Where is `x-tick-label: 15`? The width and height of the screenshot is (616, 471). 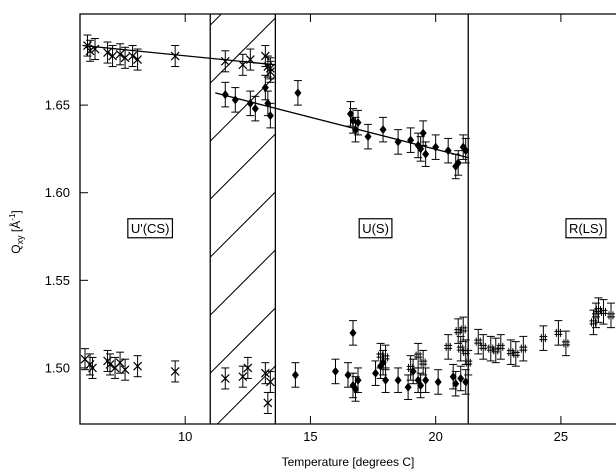 x-tick-label: 15 is located at coordinates (310, 436).